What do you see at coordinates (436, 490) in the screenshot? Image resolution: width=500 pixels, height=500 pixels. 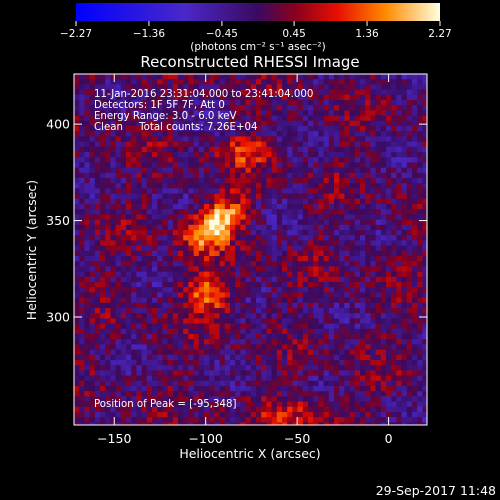 I see `footer-timestamp: 29-Sep-2017 11:48` at bounding box center [436, 490].